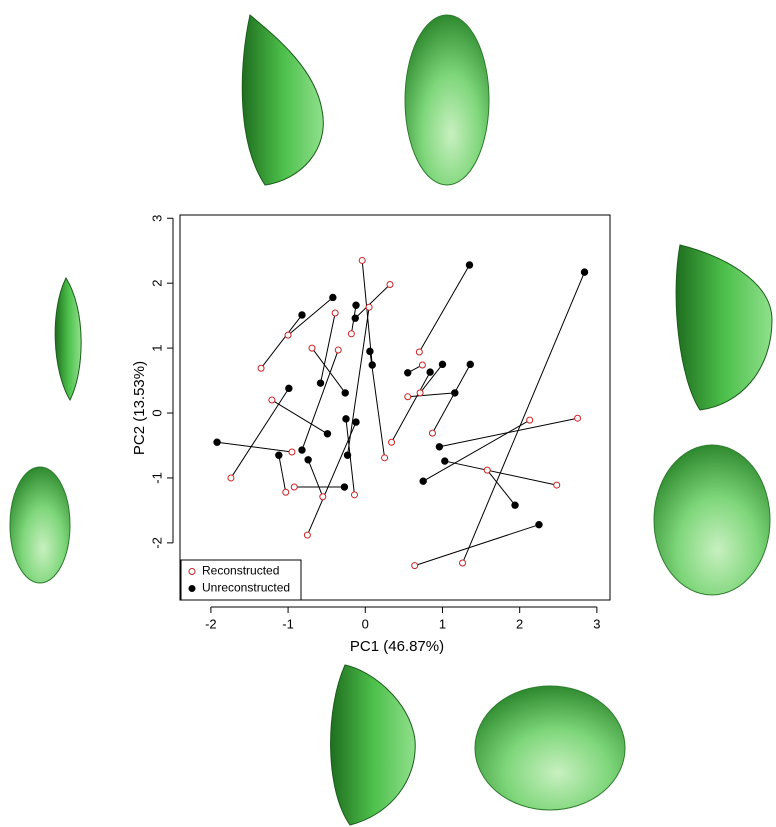  Describe the element at coordinates (288, 623) in the screenshot. I see `x-tick-label: -1` at that location.